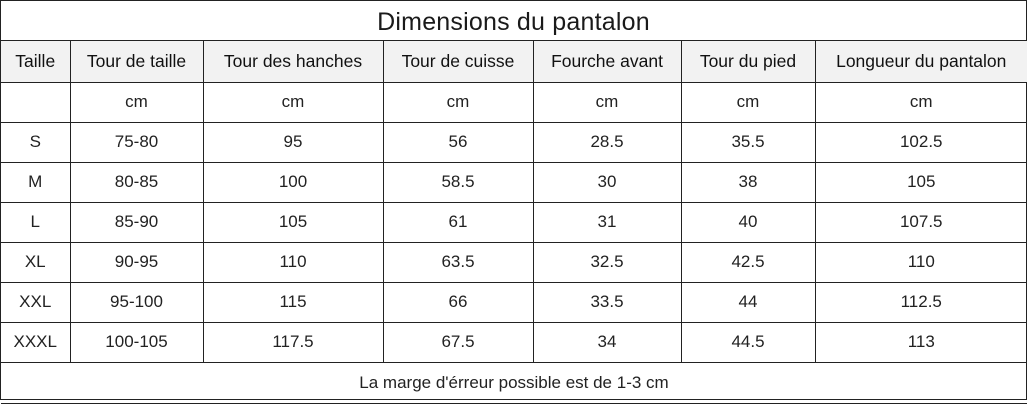 The image size is (1028, 404). I want to click on table-cell: 95-100, so click(136, 302).